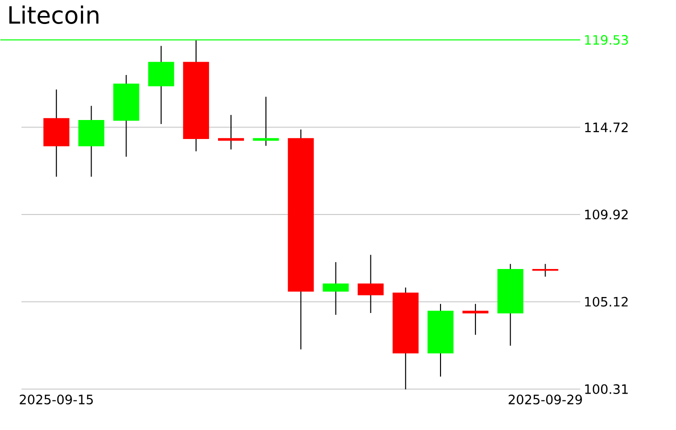  I want to click on x-tick-label: 2025-09-15, so click(56, 399).